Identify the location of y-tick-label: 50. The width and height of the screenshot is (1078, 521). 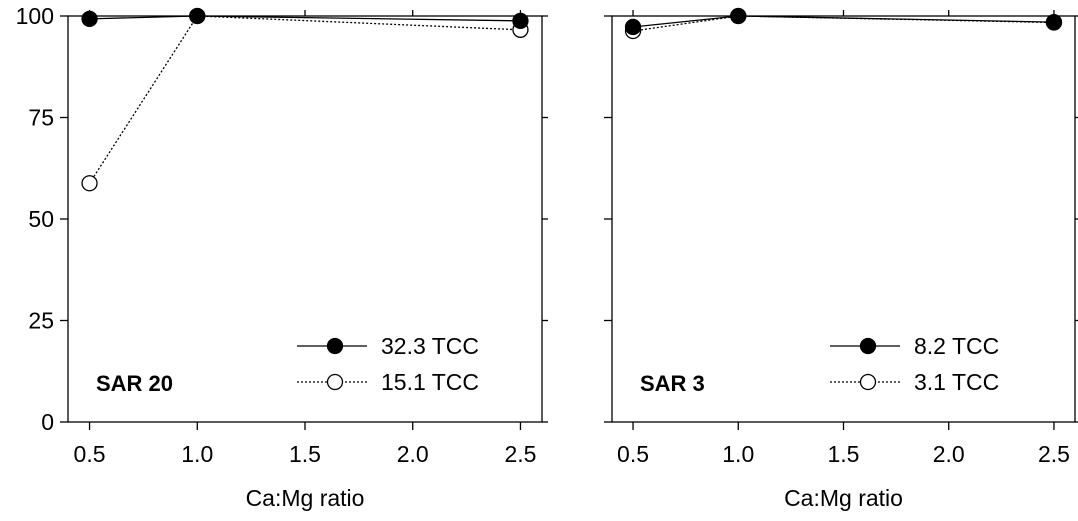
(41, 219).